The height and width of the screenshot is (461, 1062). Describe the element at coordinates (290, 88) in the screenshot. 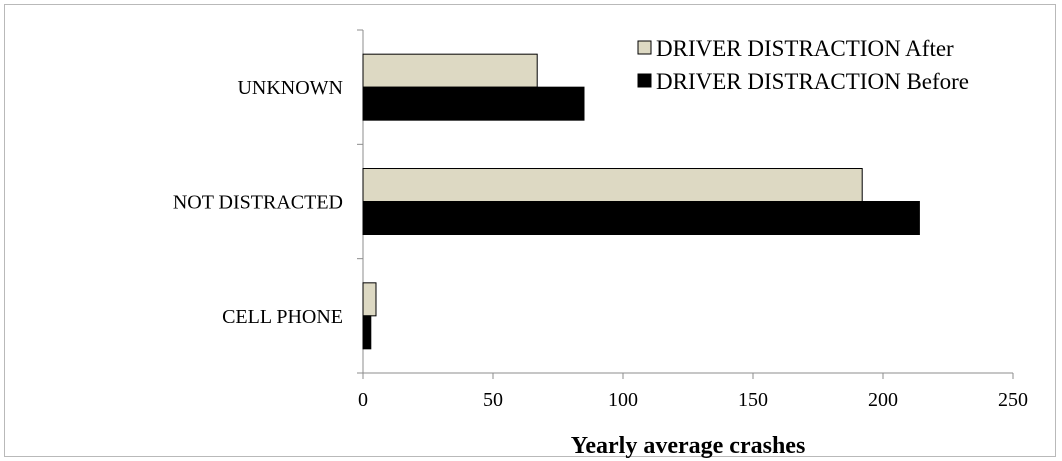

I see `category-label: UNKNOWN` at that location.